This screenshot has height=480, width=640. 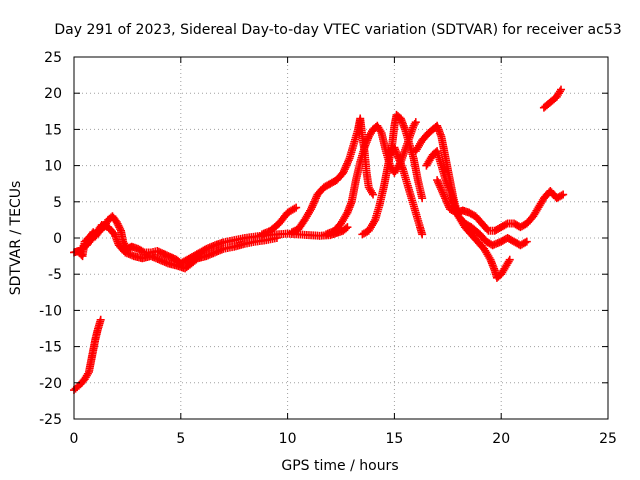 I want to click on y-tick-label: -25, so click(x=50, y=420).